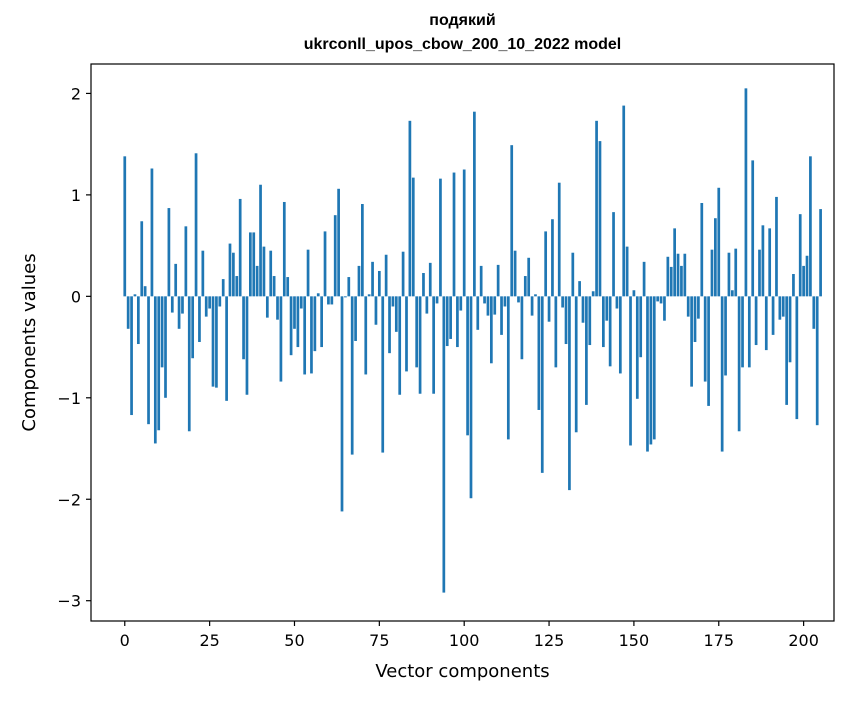  Describe the element at coordinates (462, 671) in the screenshot. I see `x-axis-label: Vector components` at that location.